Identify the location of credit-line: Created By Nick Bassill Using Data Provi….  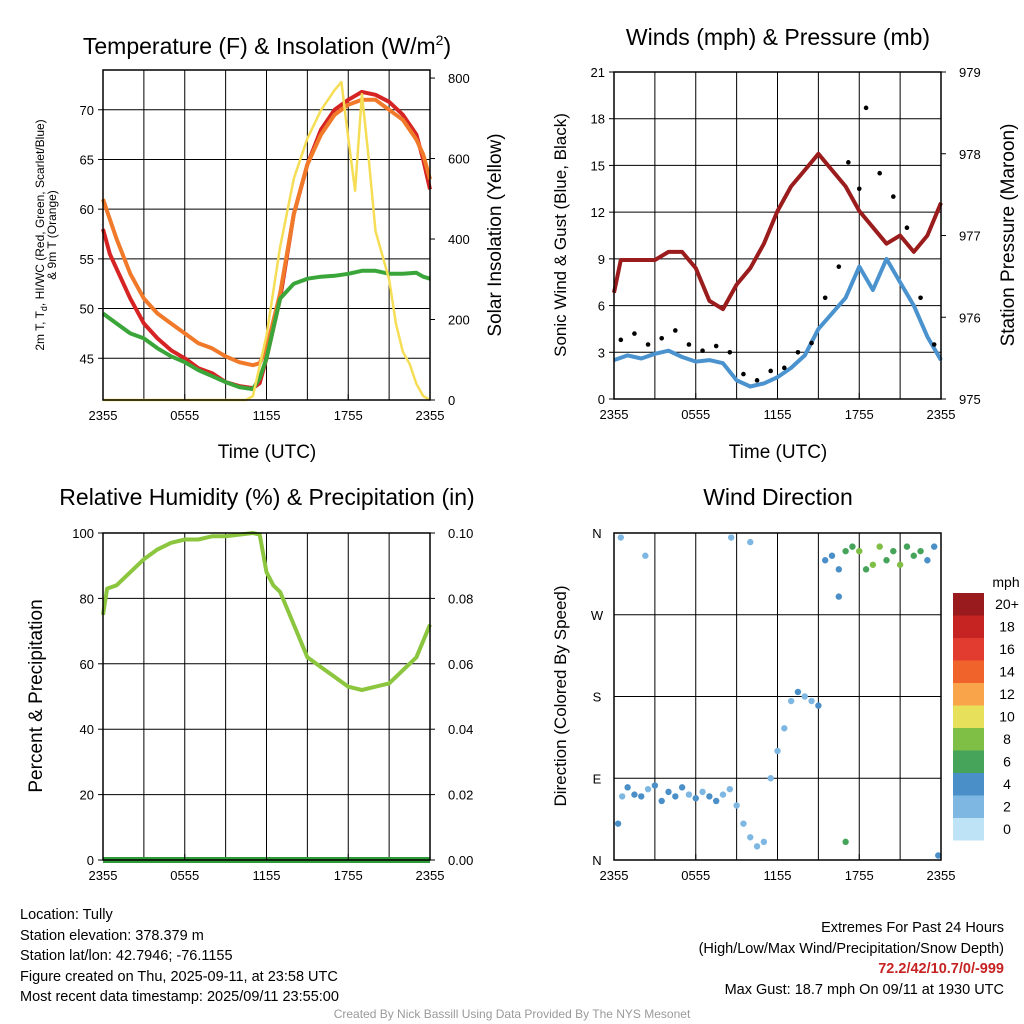
(512, 1014).